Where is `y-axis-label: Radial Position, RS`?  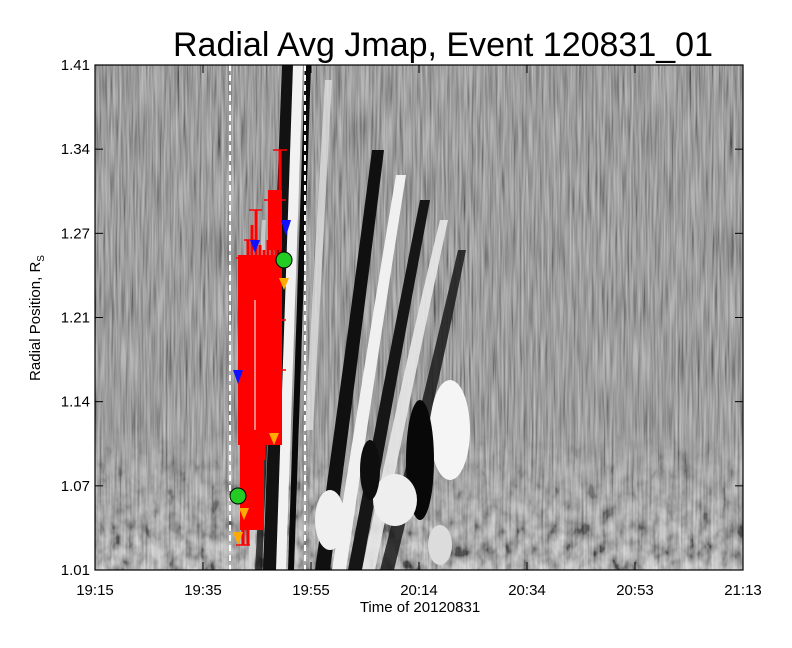 y-axis-label: Radial Position, RS is located at coordinates (37, 318).